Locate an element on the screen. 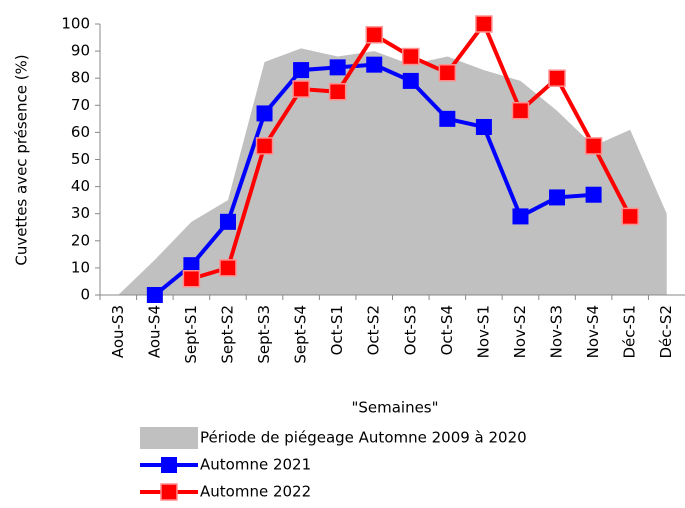 This screenshot has width=685, height=508. x-tick-label: Oct-S3 is located at coordinates (410, 330).